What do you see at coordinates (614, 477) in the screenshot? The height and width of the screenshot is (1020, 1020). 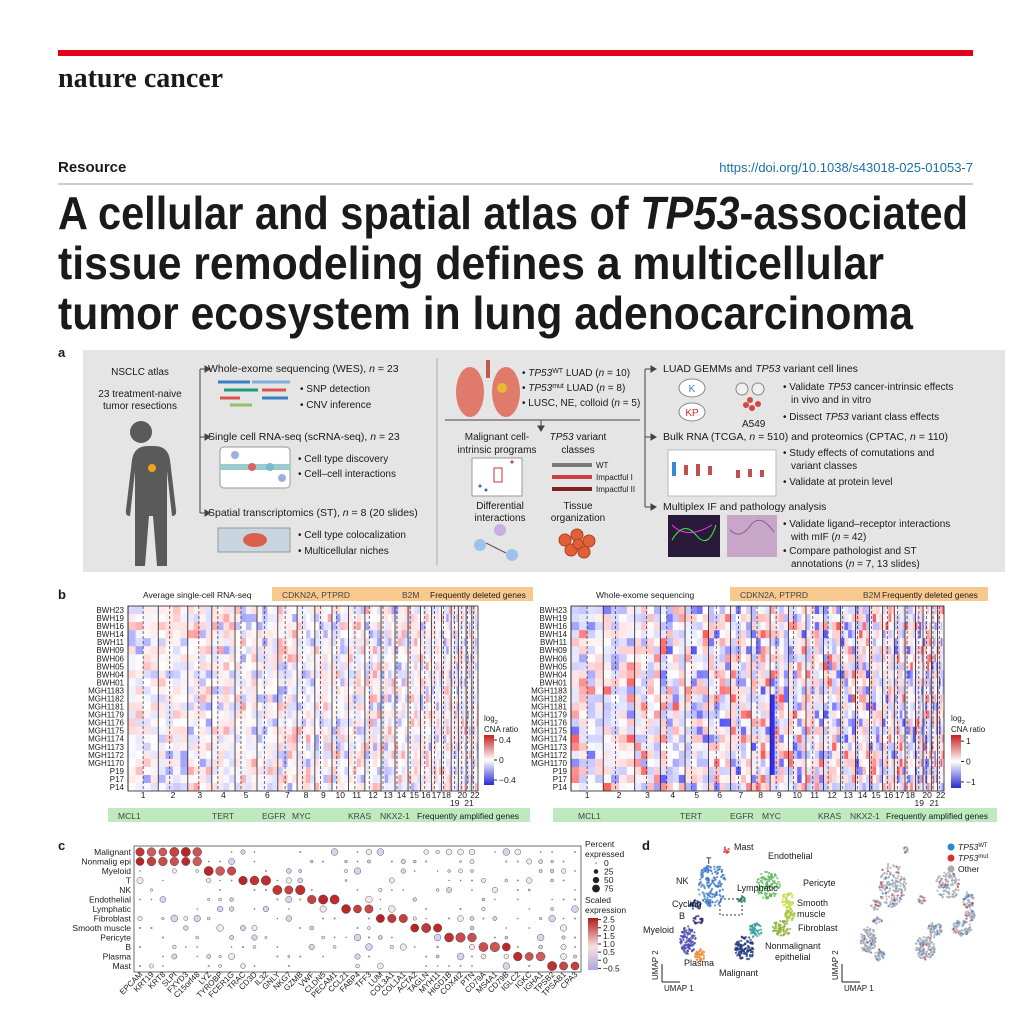 I see `legend-text: Impactful I` at bounding box center [614, 477].